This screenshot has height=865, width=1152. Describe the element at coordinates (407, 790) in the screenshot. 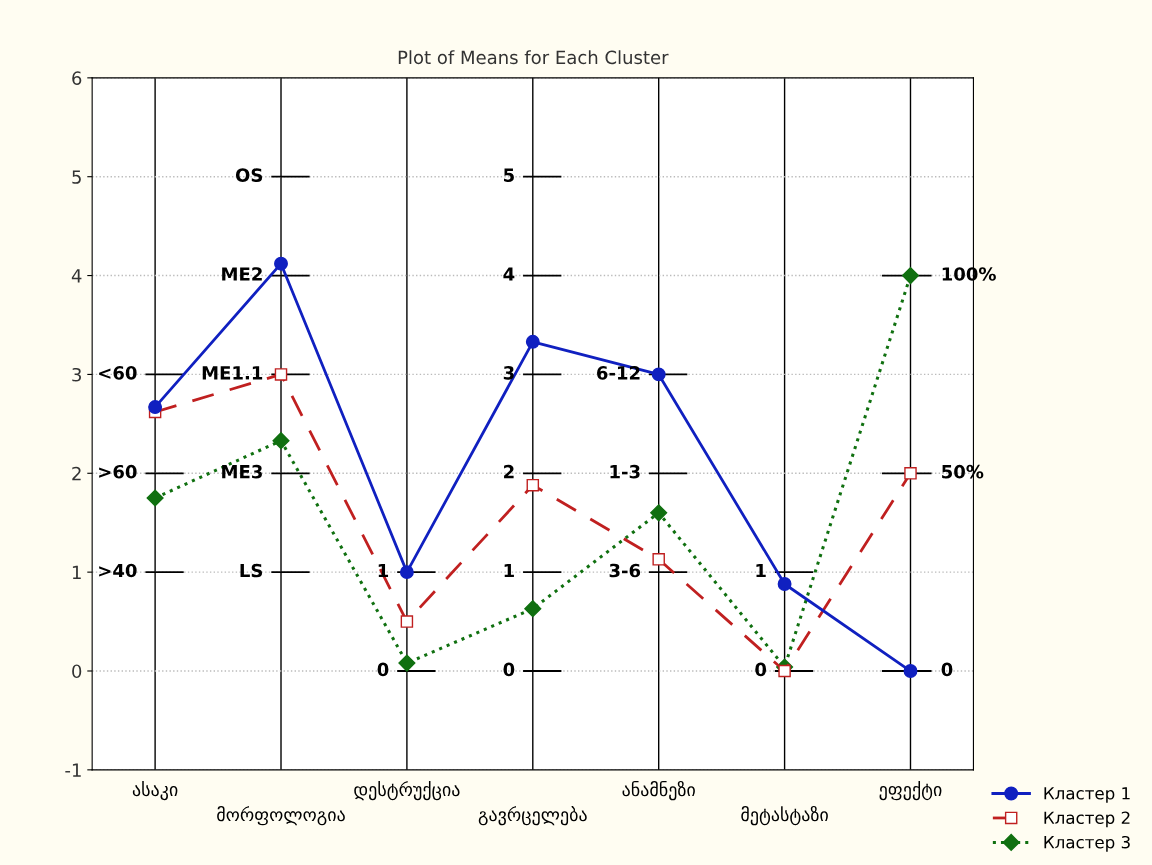

I see `x-tick-label: დესტრუქცია` at that location.